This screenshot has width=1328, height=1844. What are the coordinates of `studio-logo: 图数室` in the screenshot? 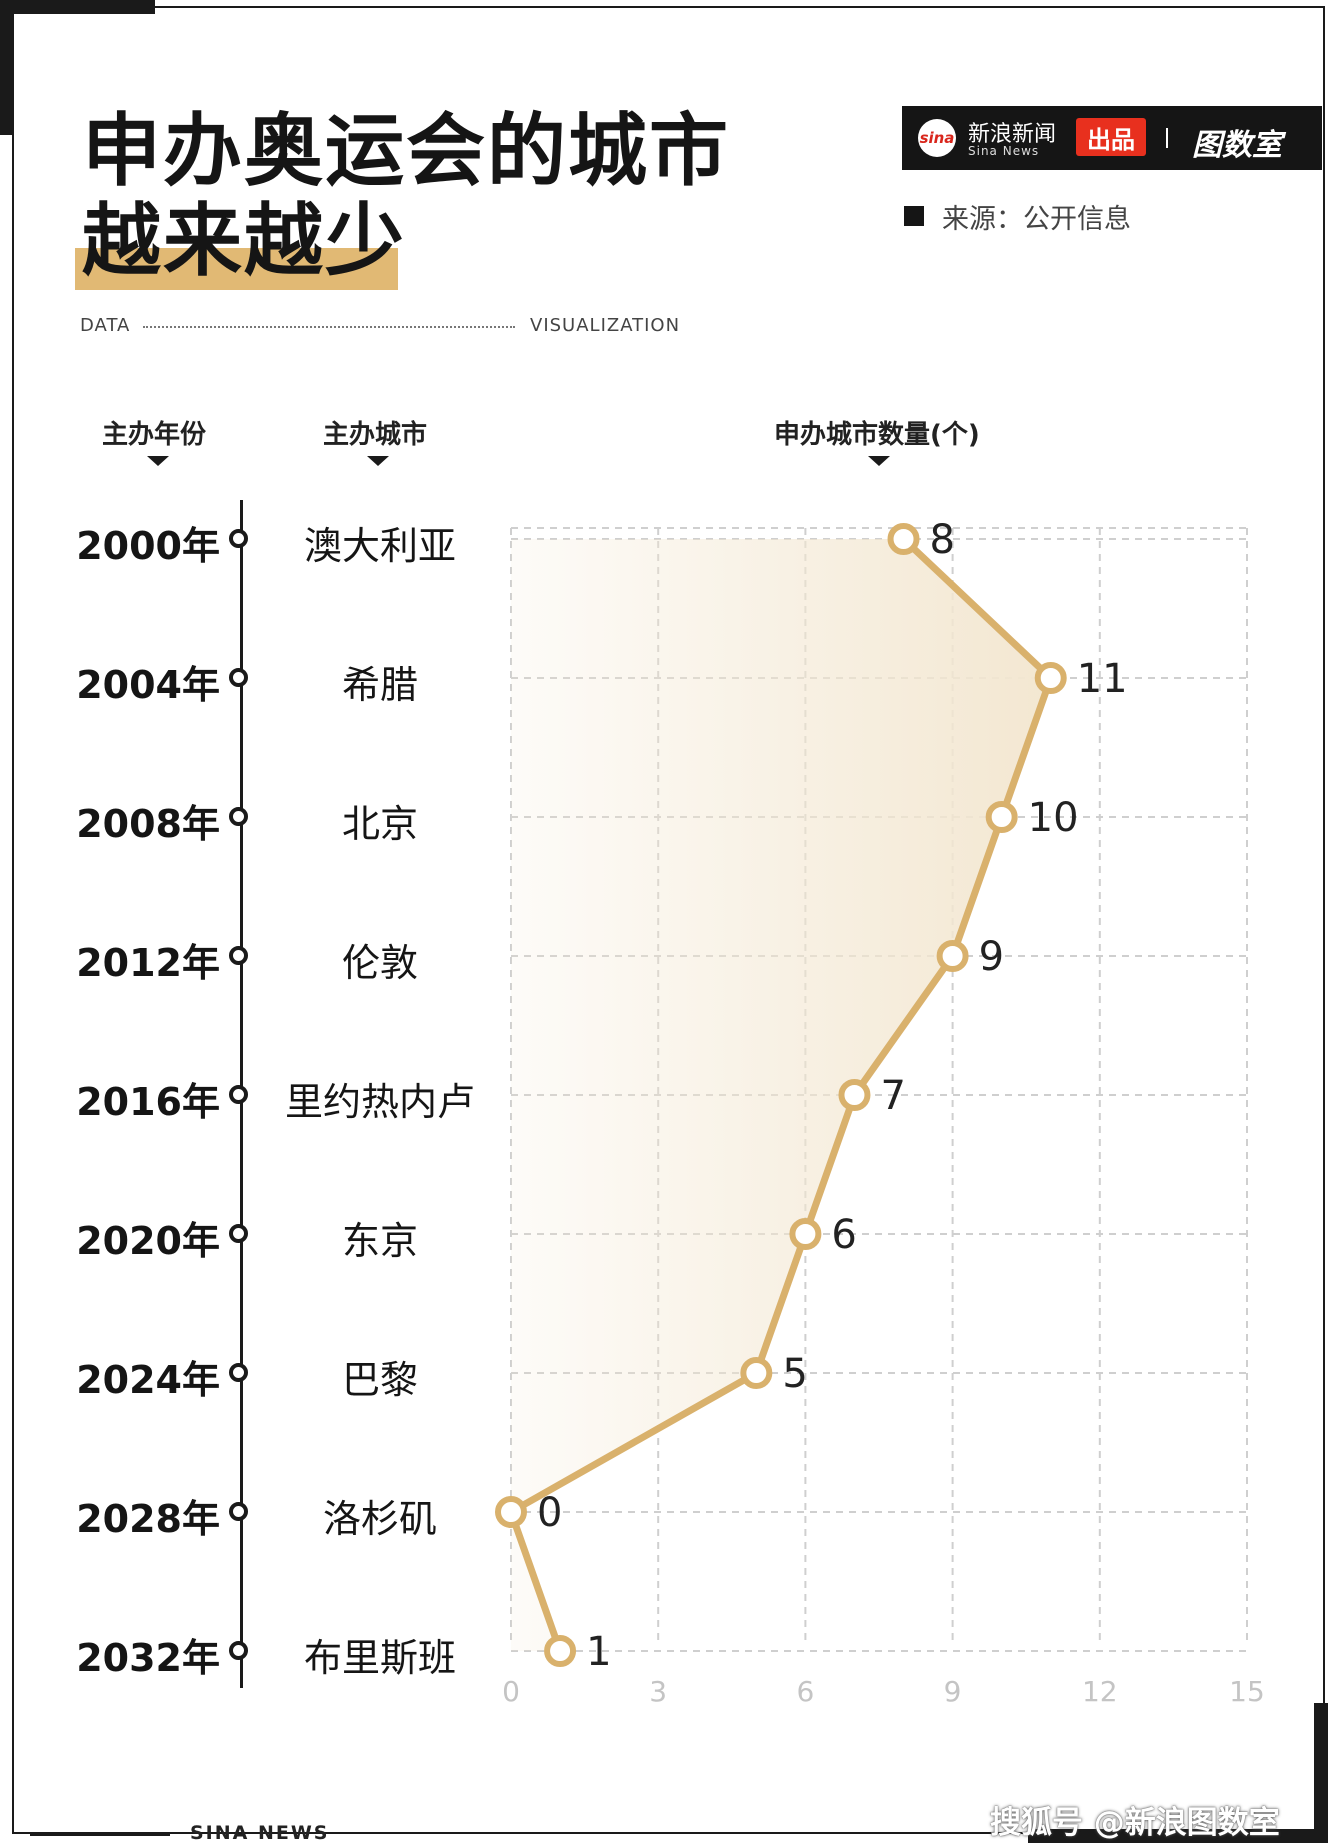 It's located at (1237, 145).